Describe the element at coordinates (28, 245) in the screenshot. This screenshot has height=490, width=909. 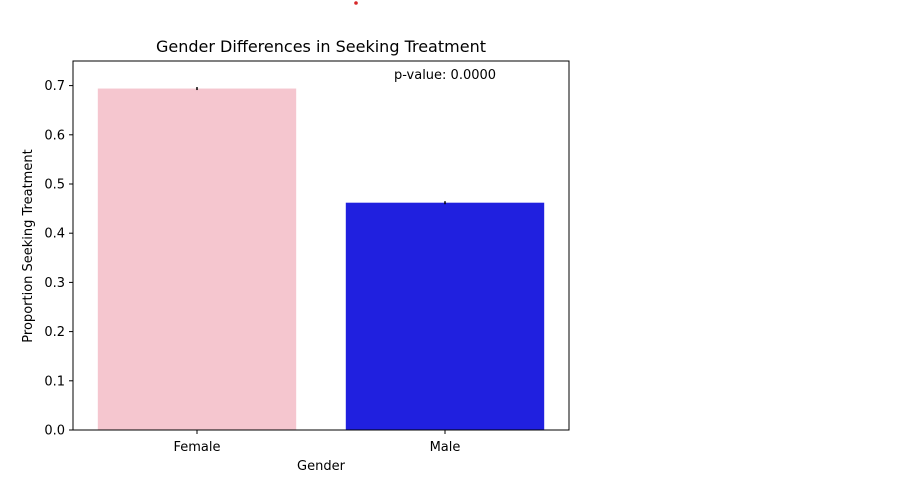
I see `y-axis-label: Proportion Seeking Treatment` at that location.